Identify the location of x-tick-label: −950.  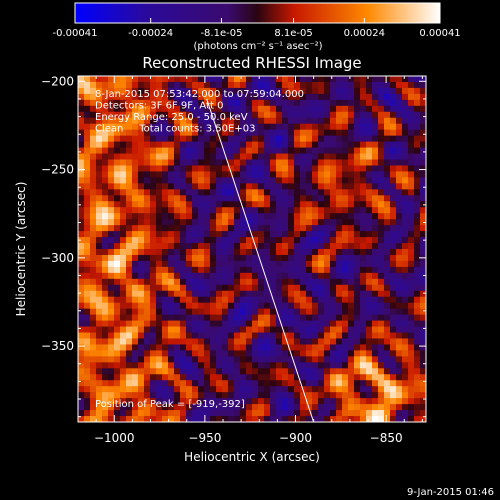
(204, 438).